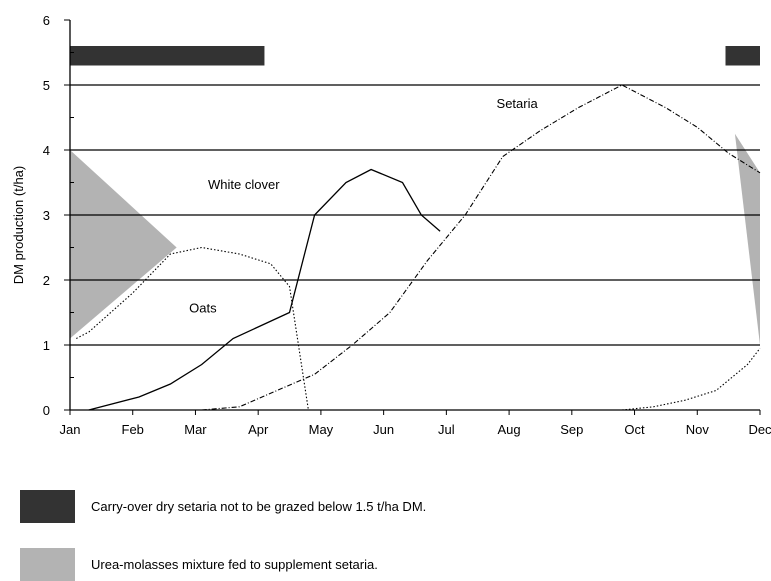 The image size is (771, 581). Describe the element at coordinates (571, 429) in the screenshot. I see `x-tick-label: Sep` at that location.